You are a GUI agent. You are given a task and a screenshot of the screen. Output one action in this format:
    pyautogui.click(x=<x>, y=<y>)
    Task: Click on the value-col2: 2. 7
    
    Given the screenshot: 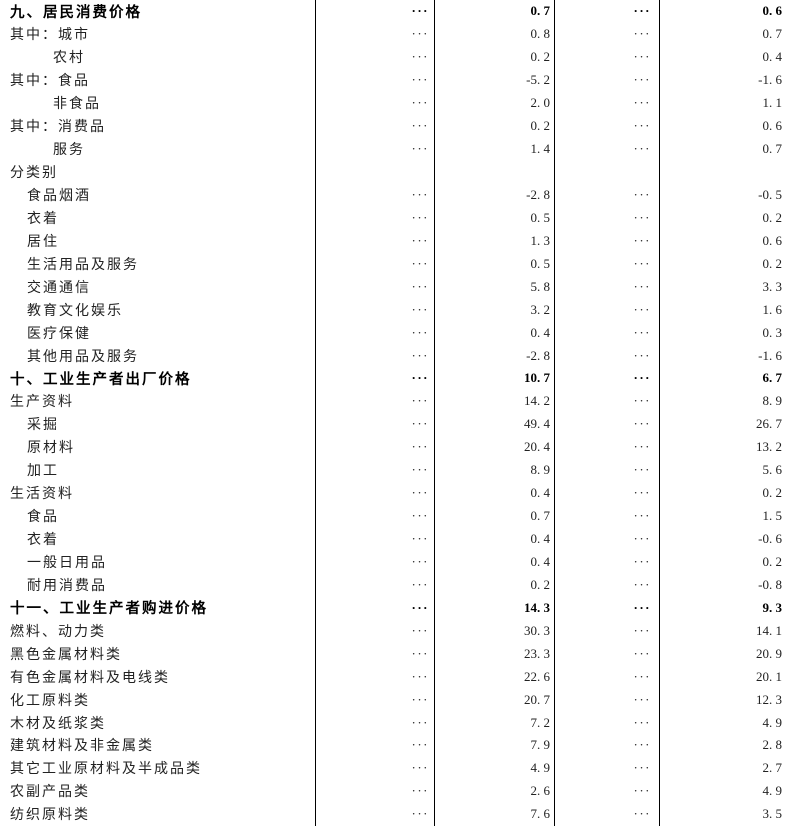 What is the action you would take?
    pyautogui.click(x=772, y=768)
    